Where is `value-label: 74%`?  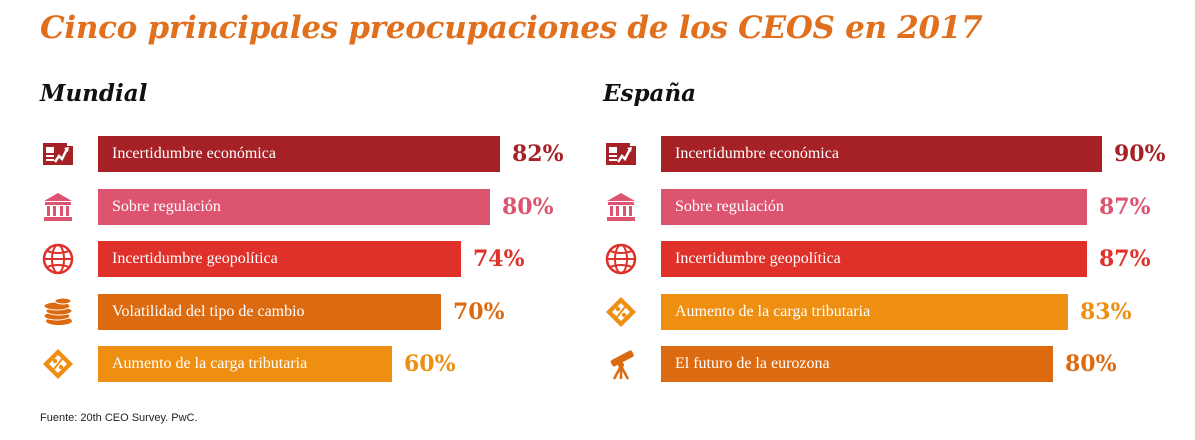
value-label: 74% is located at coordinates (499, 259).